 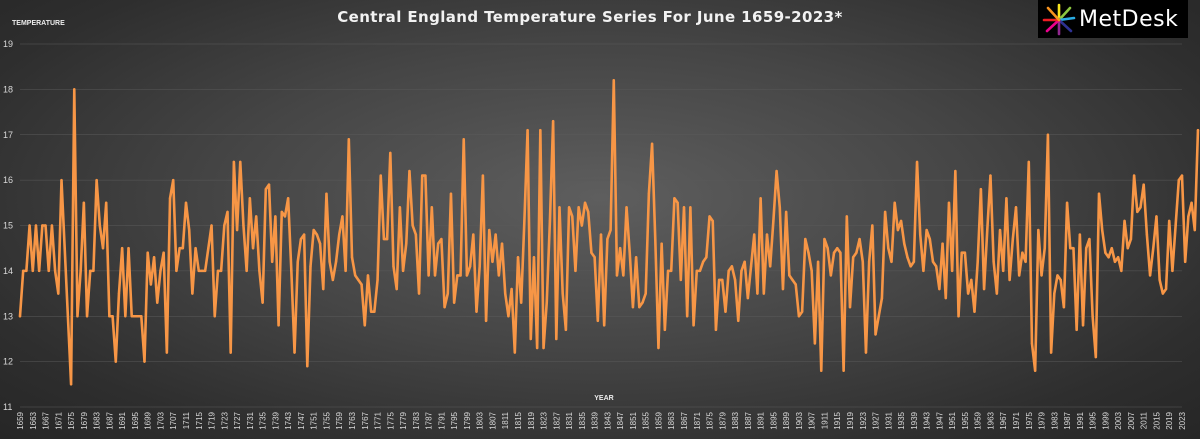 I want to click on x-tick-label: 1971, so click(x=1016, y=420).